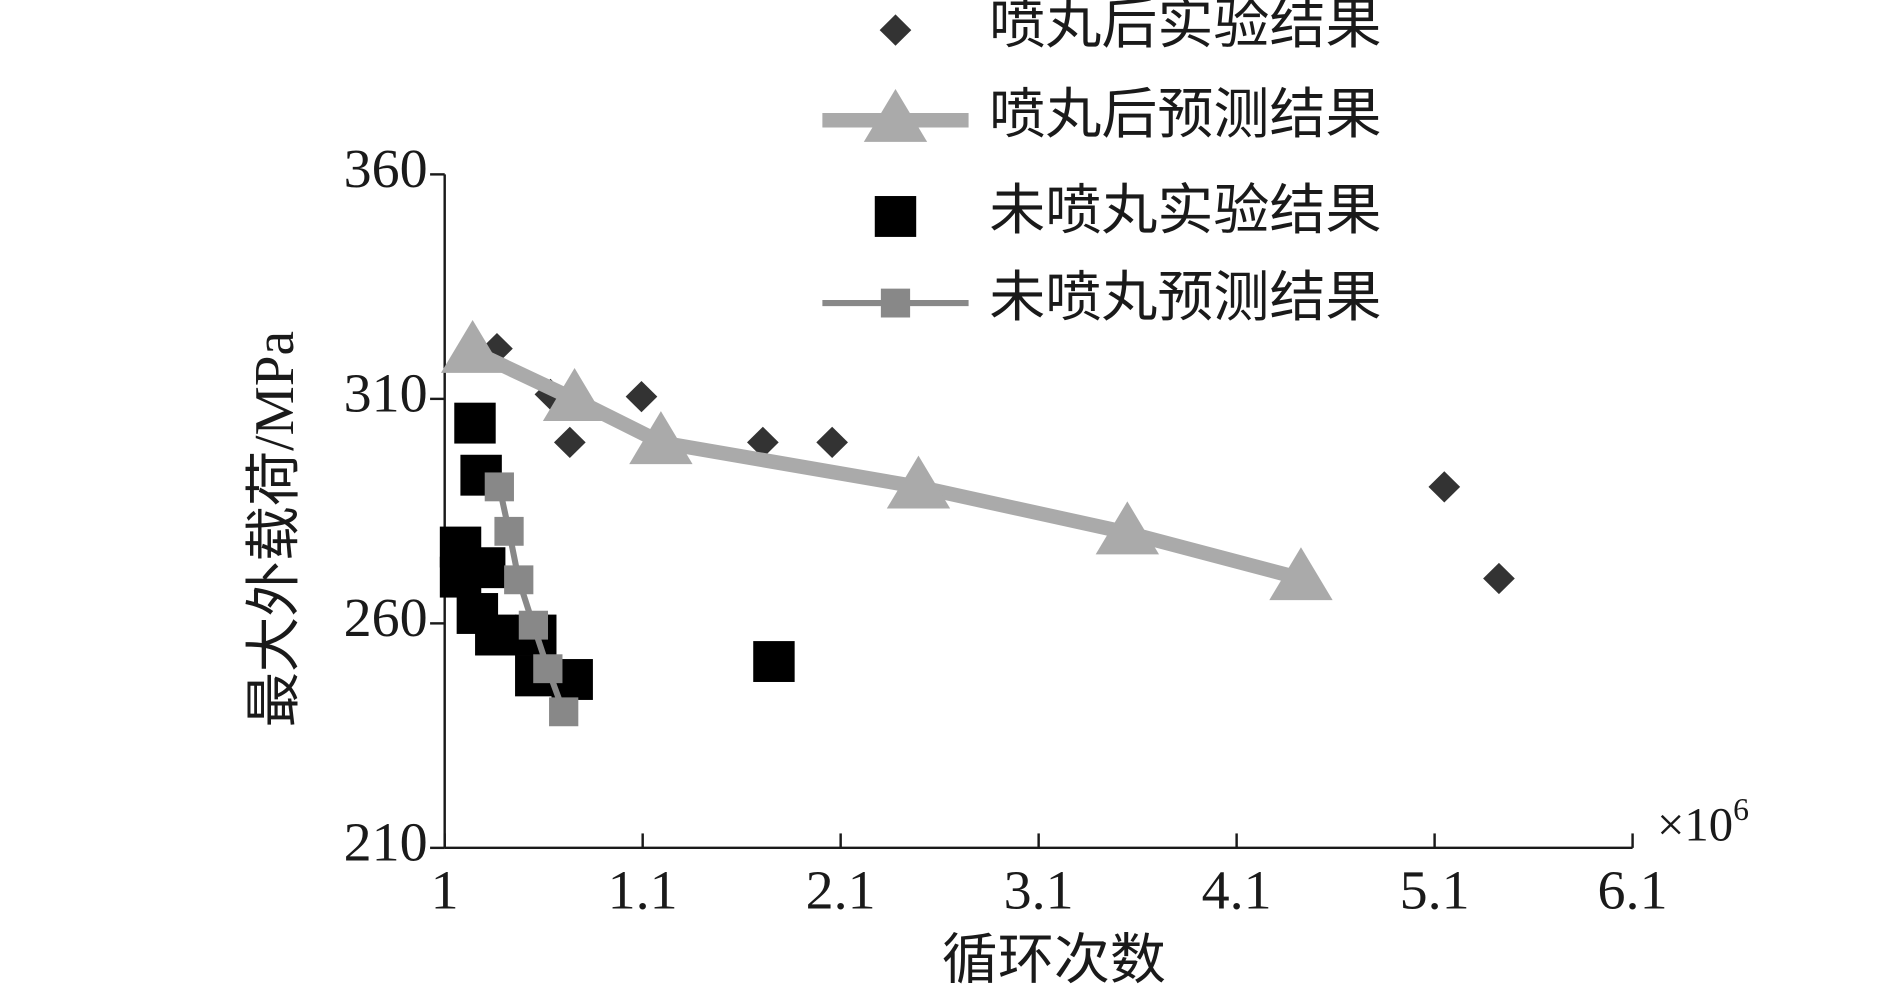 This screenshot has height=1003, width=1886. What do you see at coordinates (1185, 115) in the screenshot?
I see `legend-label: 喷丸后预测结果` at bounding box center [1185, 115].